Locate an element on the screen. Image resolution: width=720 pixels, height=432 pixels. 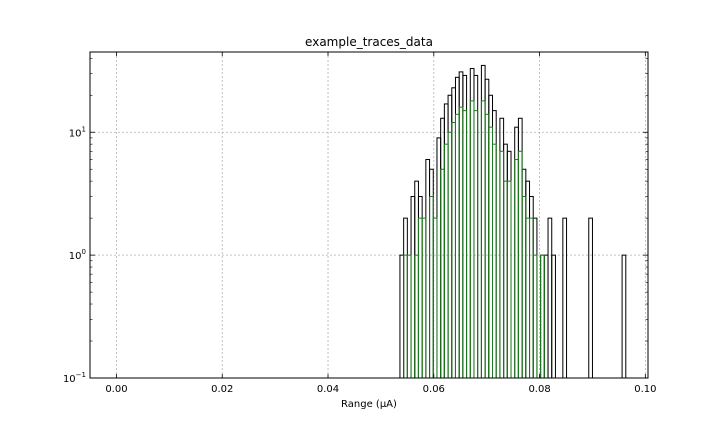
chart-title: example_traces_data is located at coordinates (369, 42).